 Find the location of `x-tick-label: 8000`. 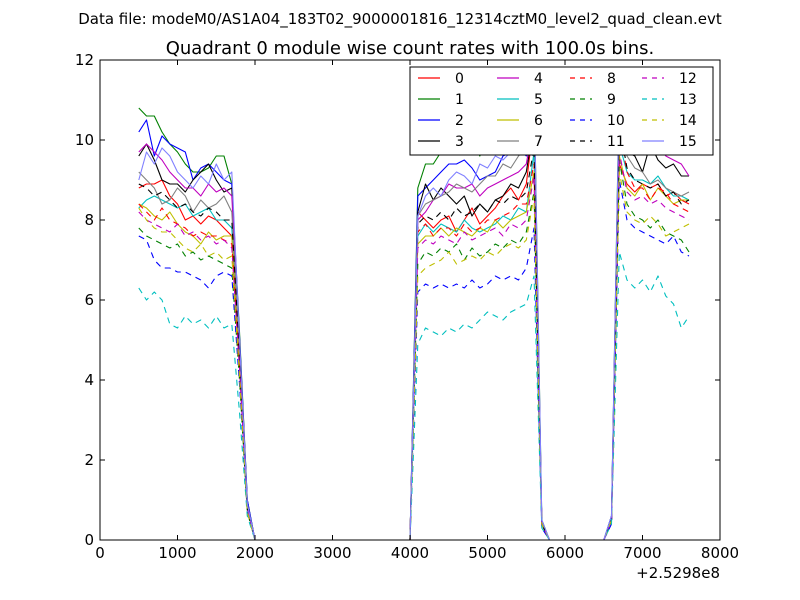

x-tick-label: 8000 is located at coordinates (720, 553).